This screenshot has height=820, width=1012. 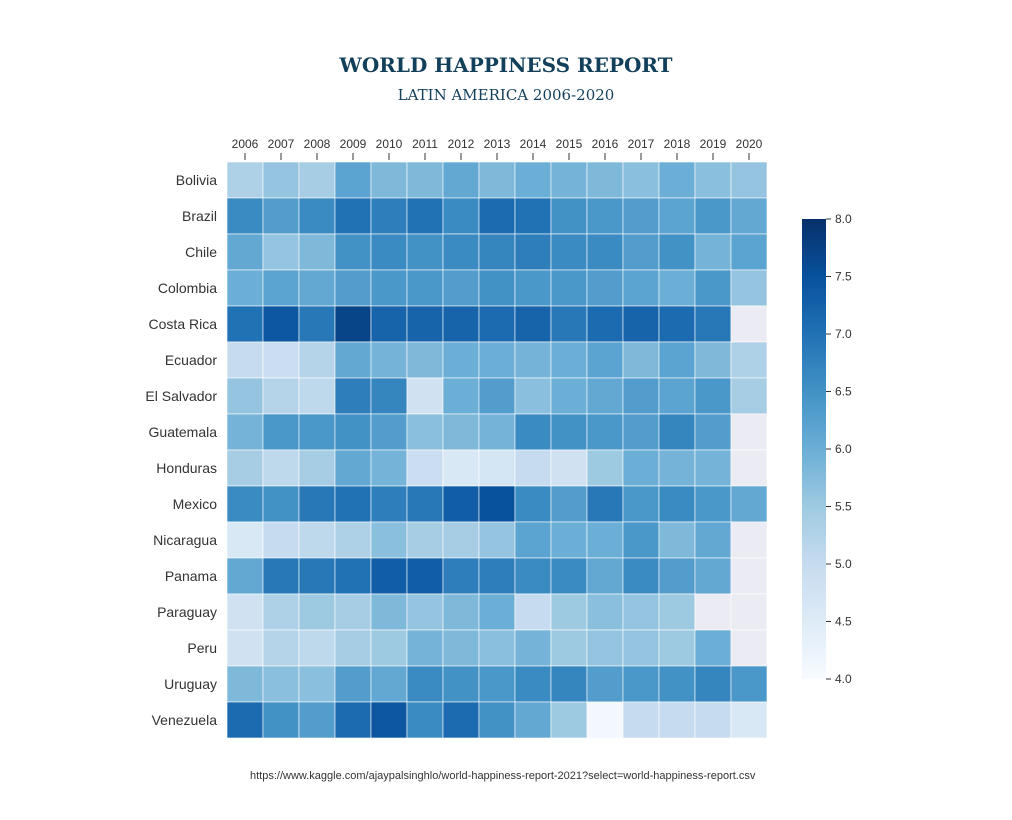 I want to click on x-tick-label: 2010, so click(x=389, y=144).